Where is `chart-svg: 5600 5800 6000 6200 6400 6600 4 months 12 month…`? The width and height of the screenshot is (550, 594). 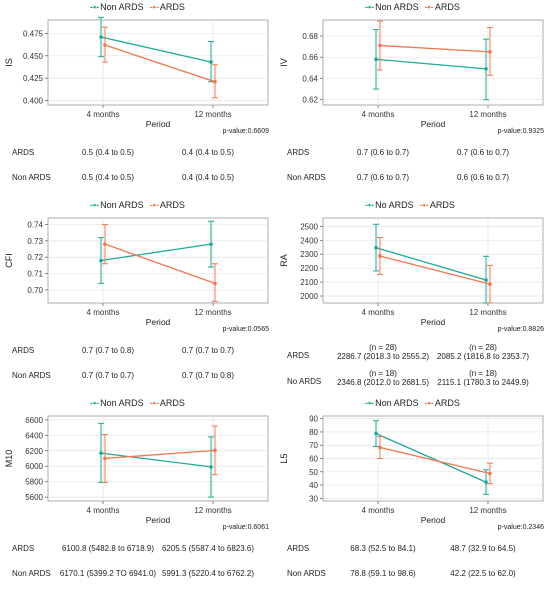 chart-svg: 5600 5800 6000 6200 6400 6600 4 months 12 month… is located at coordinates (136, 470).